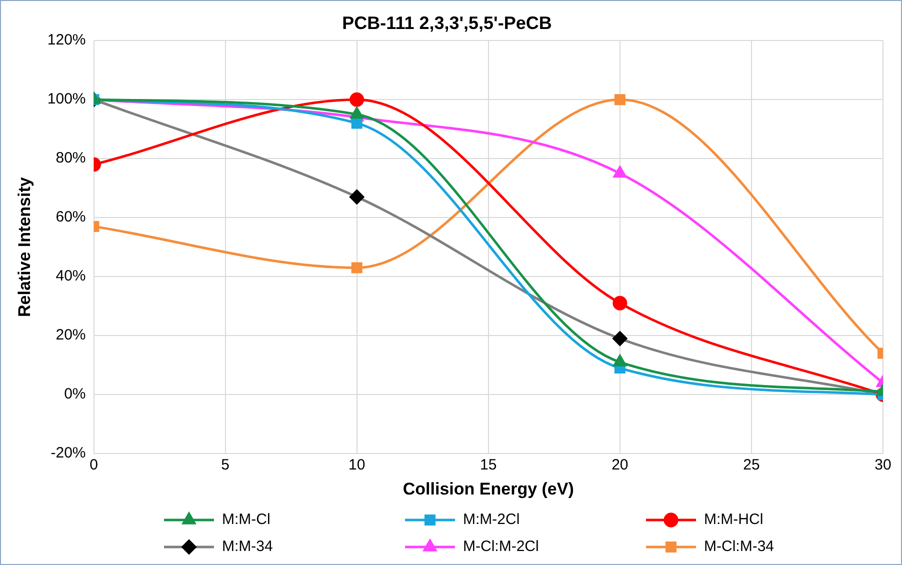  What do you see at coordinates (24, 247) in the screenshot?
I see `y-axis-title: Relative Intensity` at bounding box center [24, 247].